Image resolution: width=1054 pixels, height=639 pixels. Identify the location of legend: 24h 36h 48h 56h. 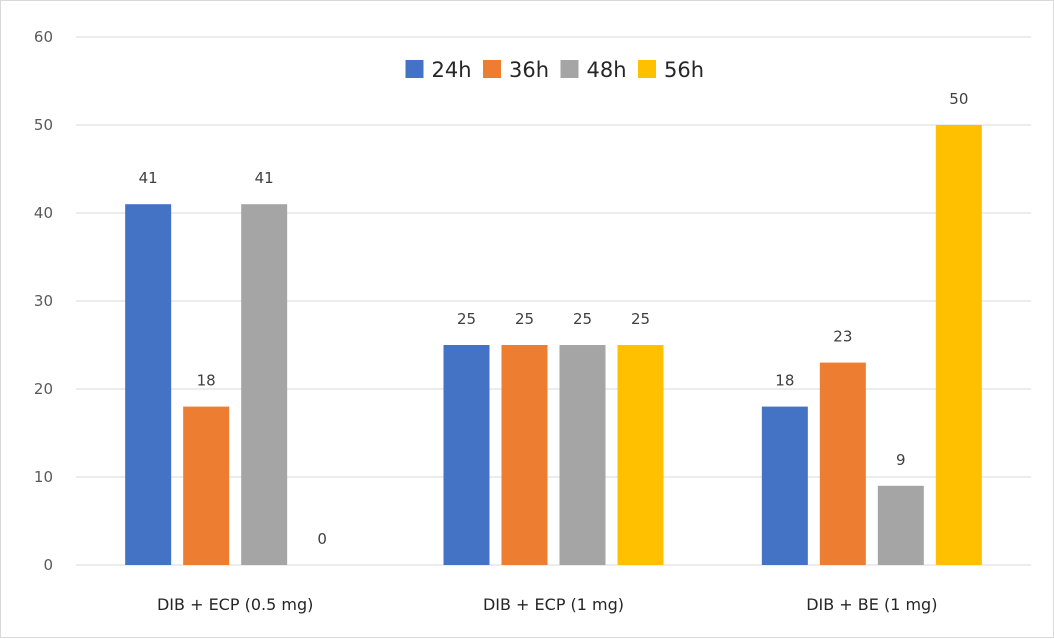
(554, 70).